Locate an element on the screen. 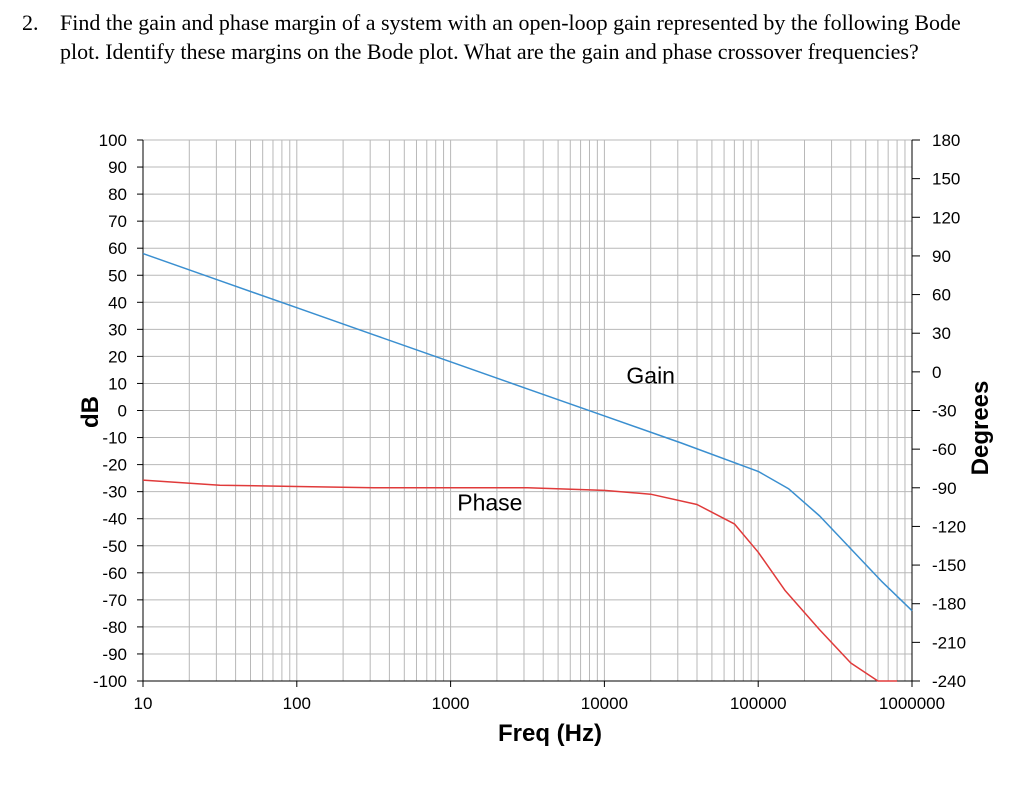  left-tick-label: 50 is located at coordinates (117, 275).